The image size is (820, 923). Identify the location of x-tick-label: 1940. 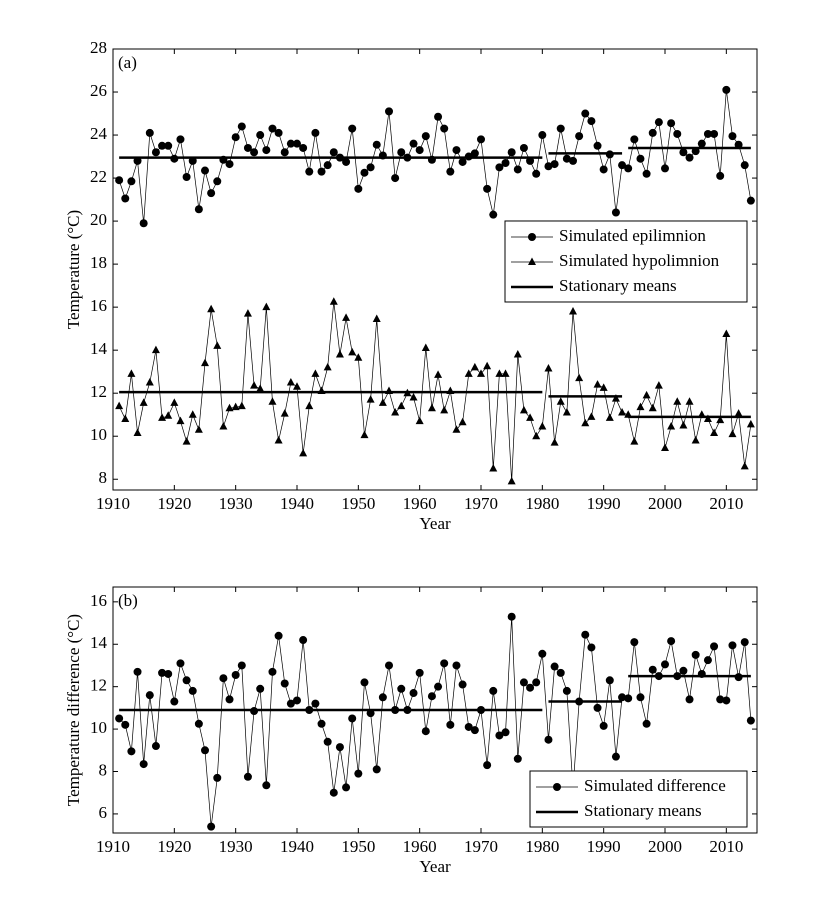
(297, 503).